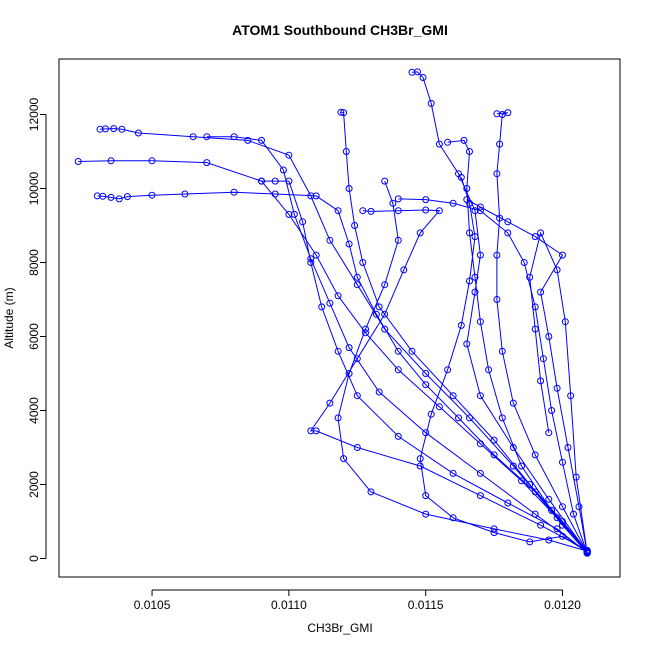  Describe the element at coordinates (426, 605) in the screenshot. I see `x-tick-label: 0.0115` at that location.